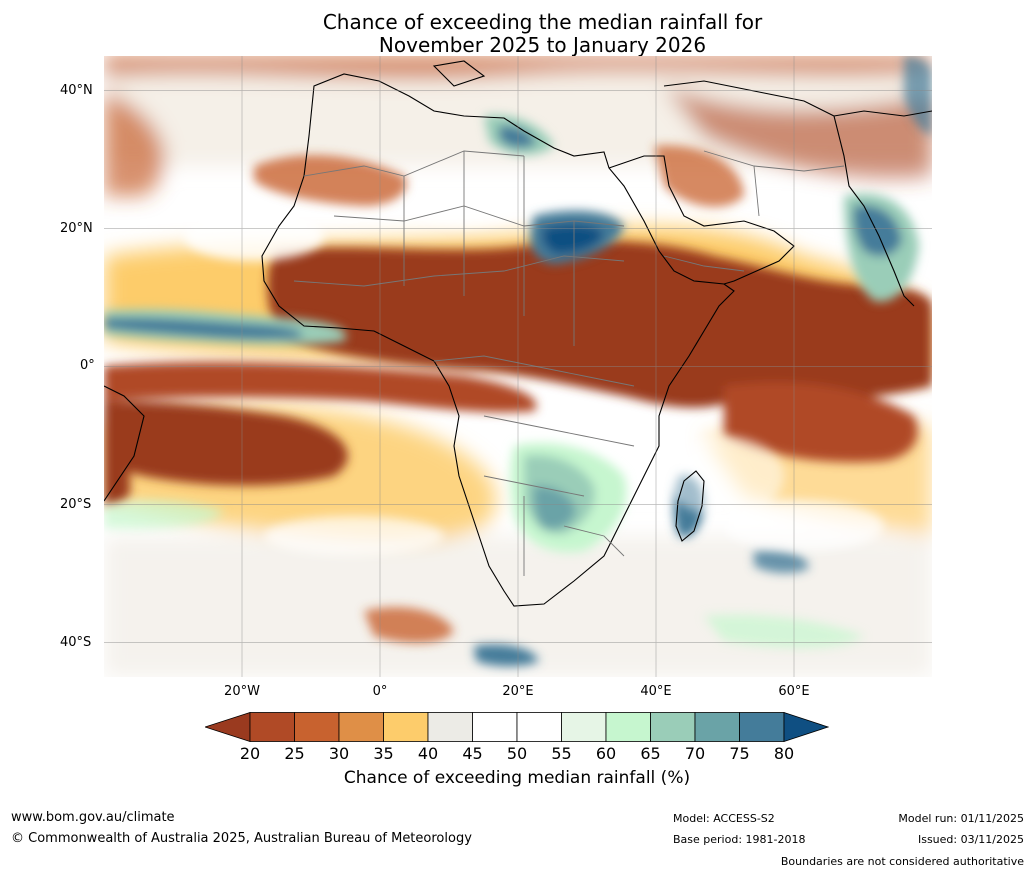  Describe the element at coordinates (87, 365) in the screenshot. I see `lat-label-0: 0°` at that location.